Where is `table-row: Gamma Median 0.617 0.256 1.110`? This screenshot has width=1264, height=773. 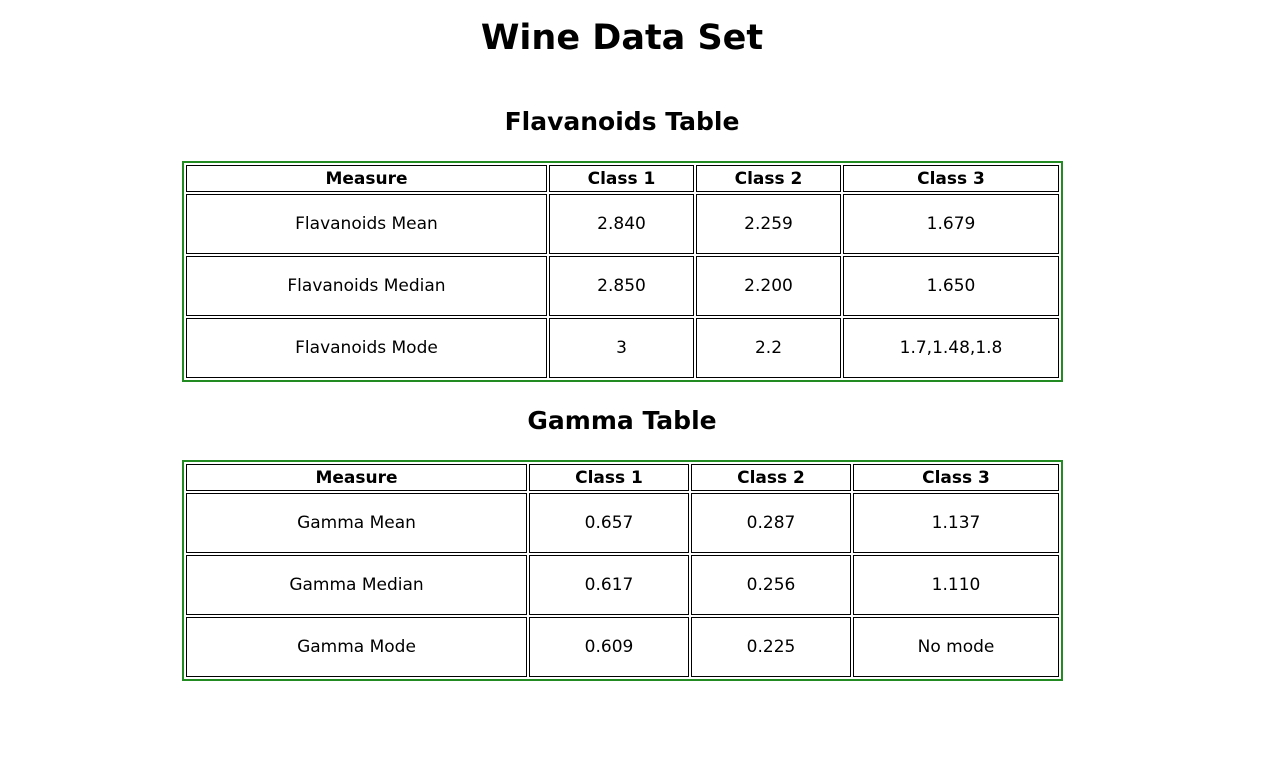 table-row: Gamma Median 0.617 0.256 1.110 is located at coordinates (622, 585).